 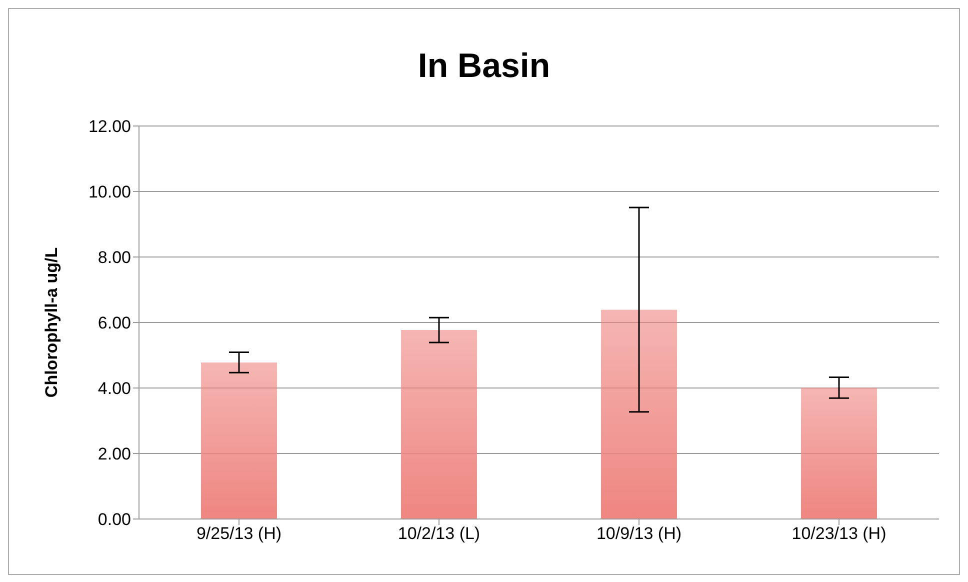 I want to click on y-tick-label: 4.00, so click(x=114, y=388).